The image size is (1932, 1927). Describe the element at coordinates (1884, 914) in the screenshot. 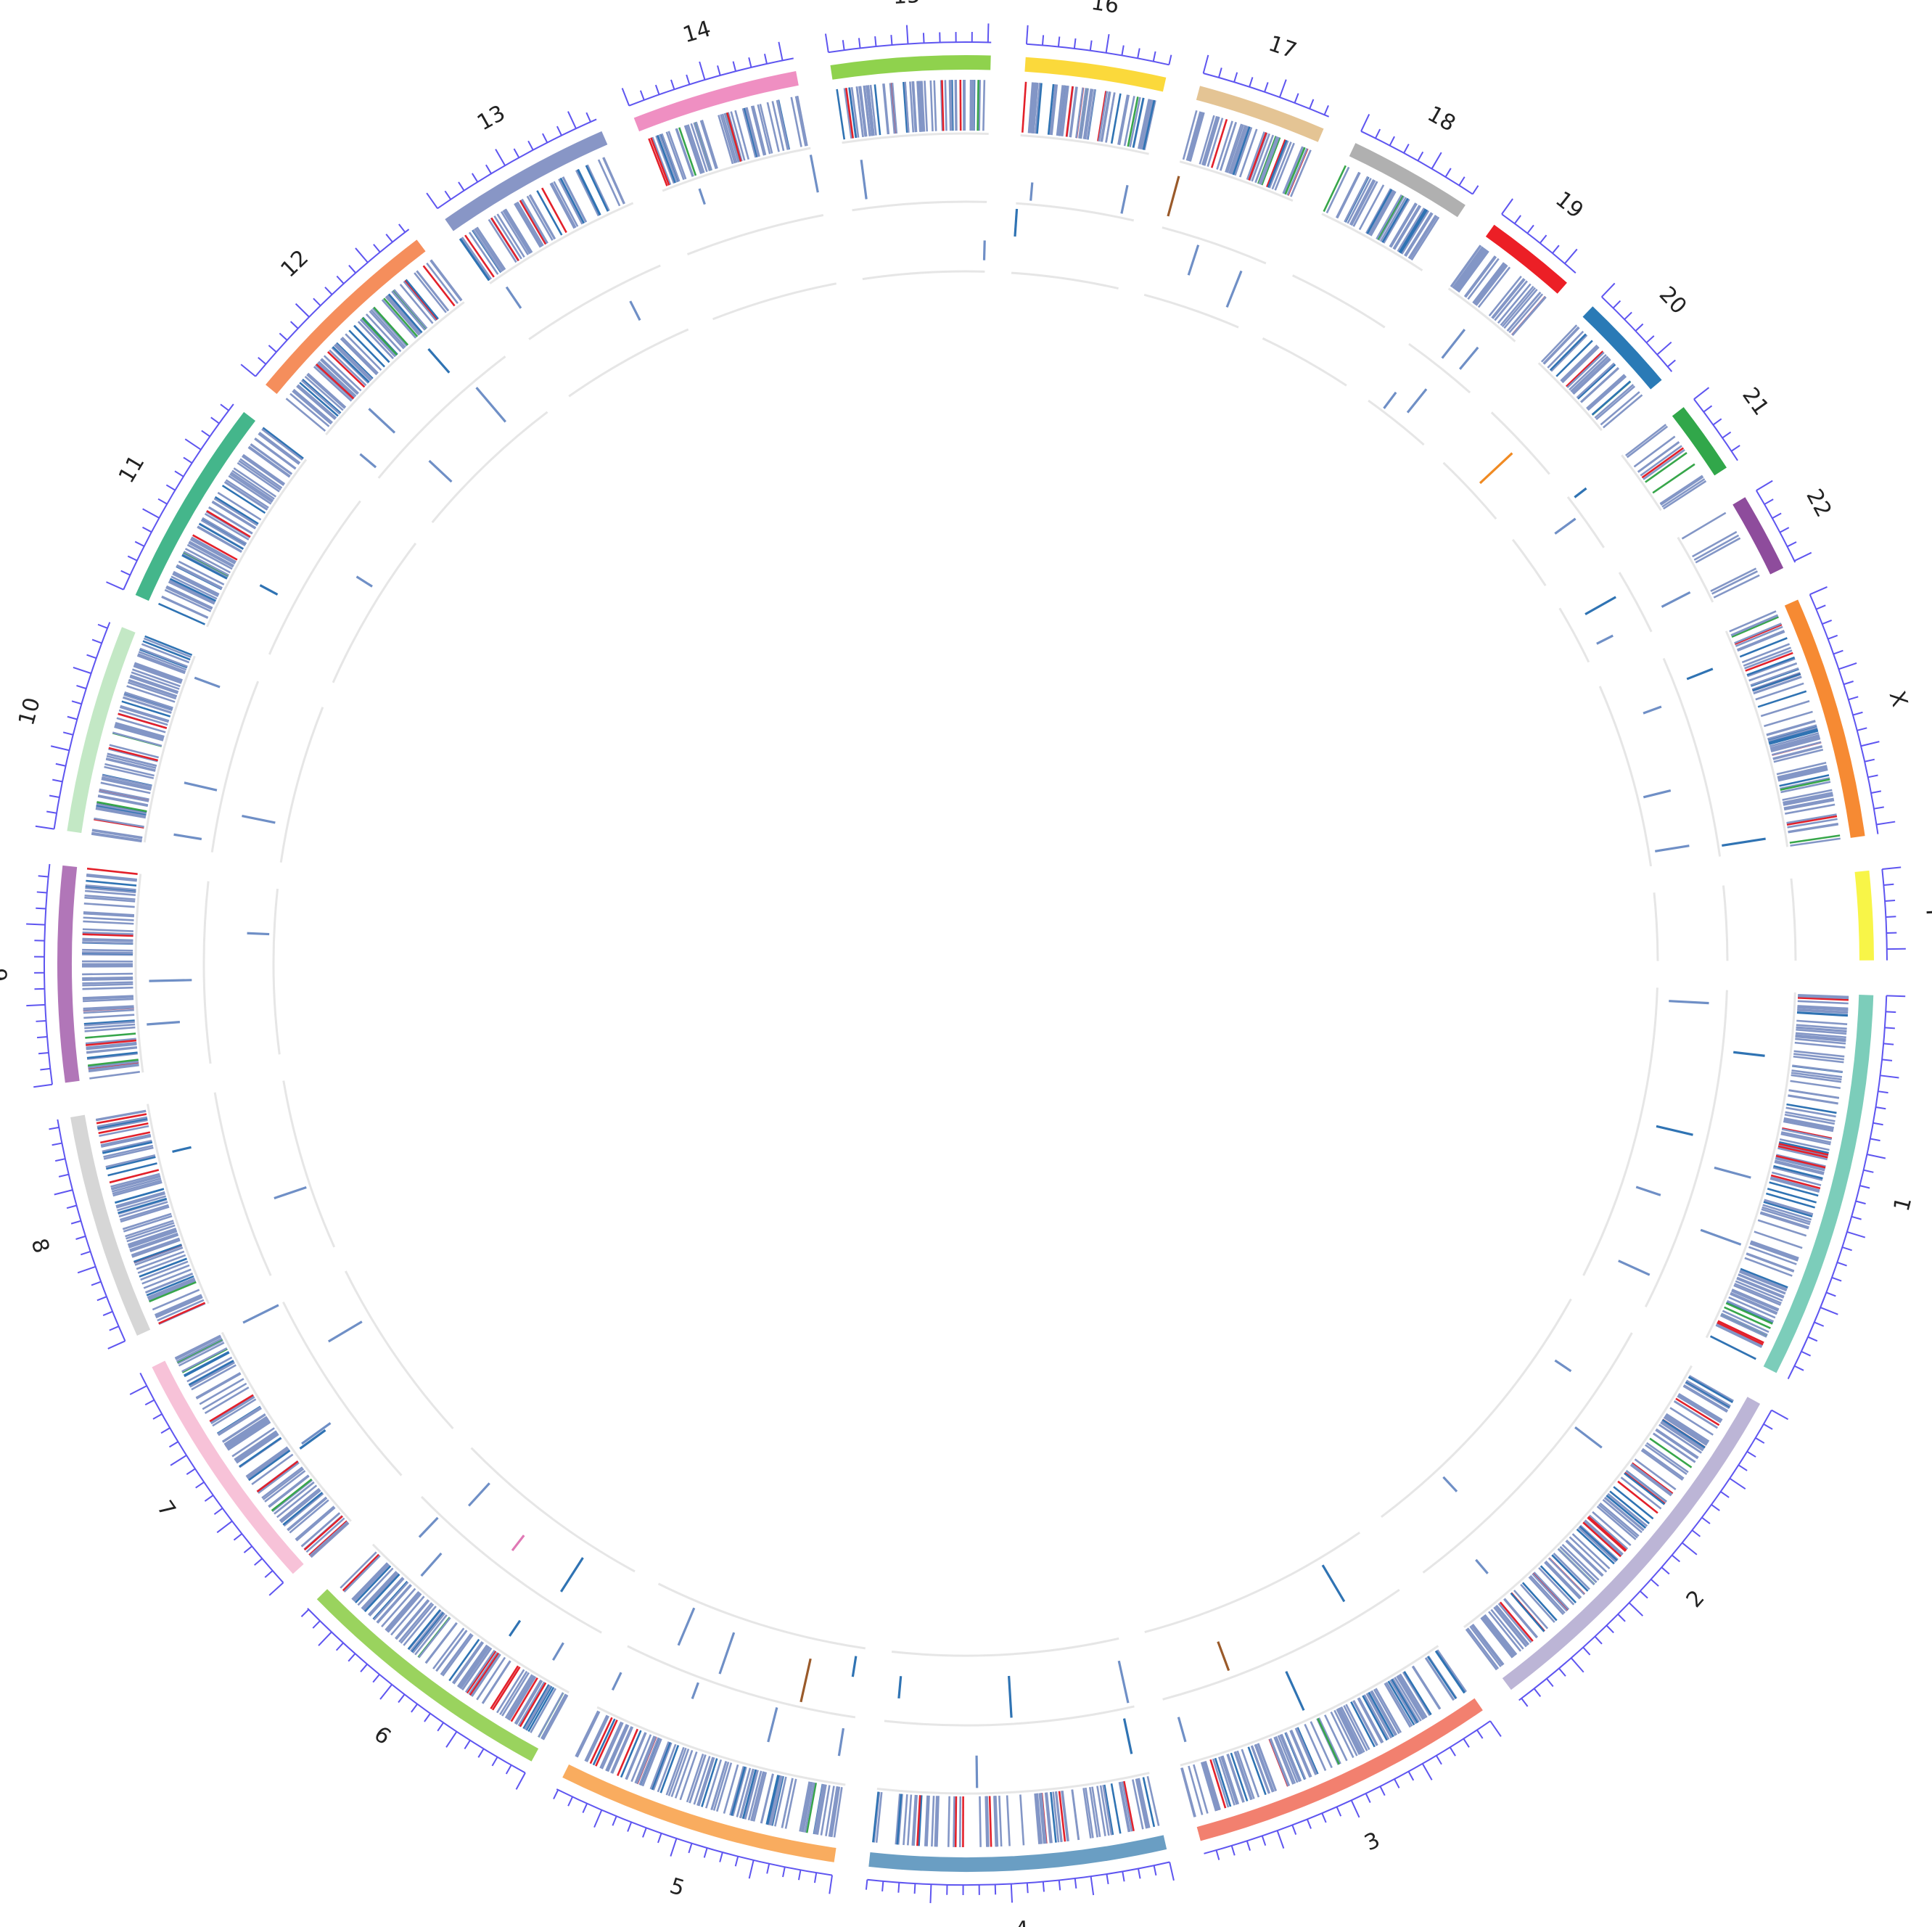

I see `tick-axis-chr-Y` at that location.